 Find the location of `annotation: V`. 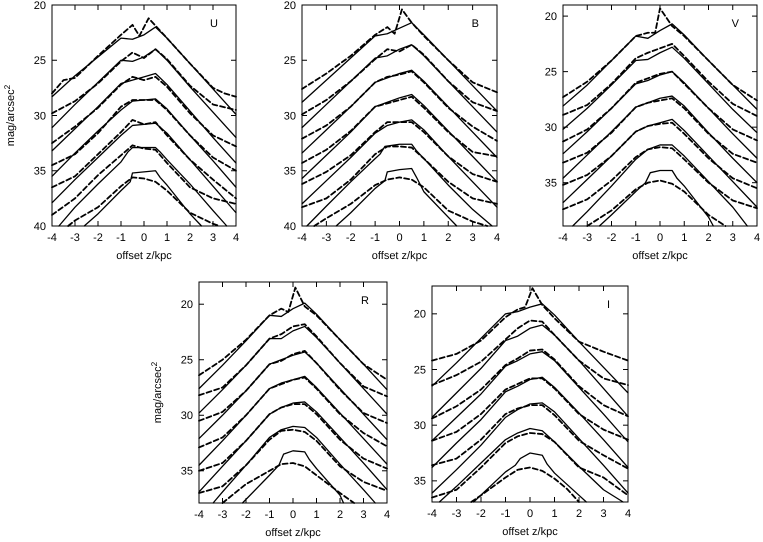

annotation: V is located at coordinates (736, 24).